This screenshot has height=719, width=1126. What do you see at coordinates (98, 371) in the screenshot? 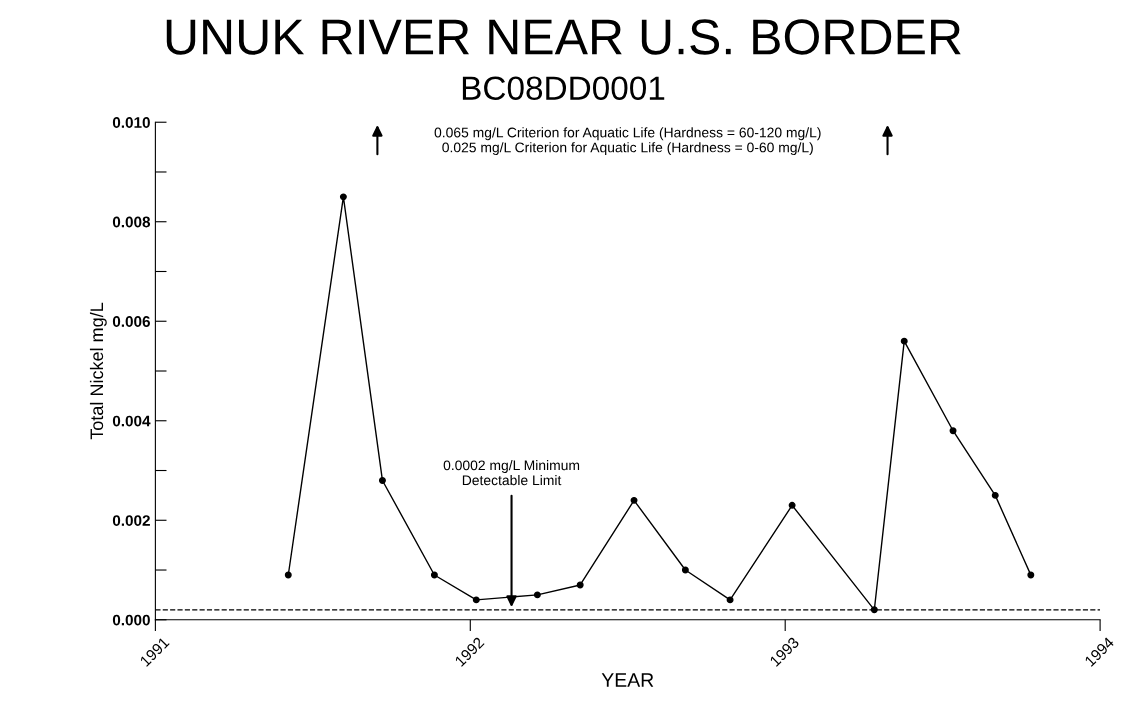
I see `y-axis-title: Total Nickel mg/L` at bounding box center [98, 371].